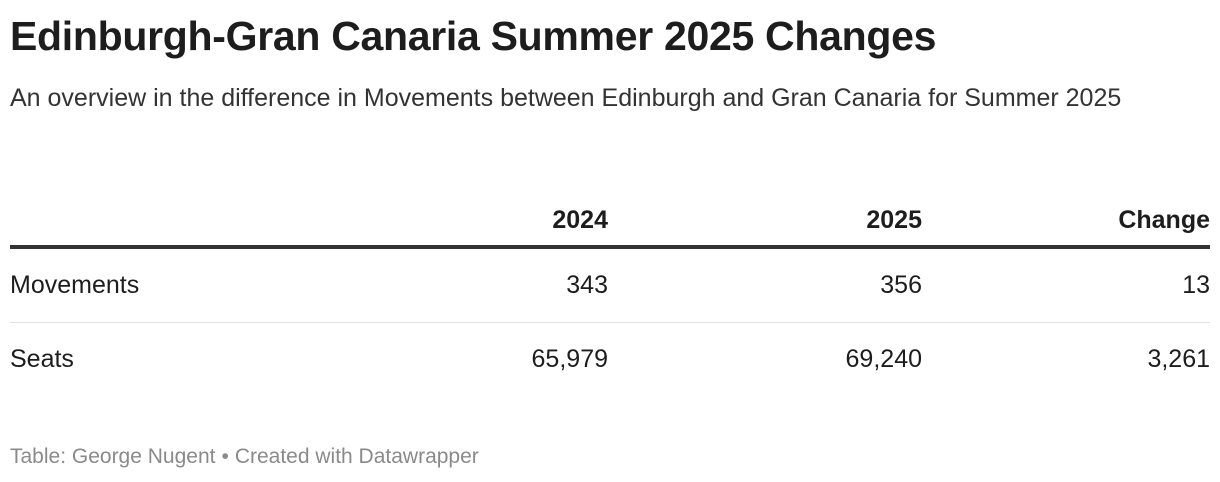 The width and height of the screenshot is (1220, 482). Describe the element at coordinates (1066, 222) in the screenshot. I see `column-header-change: Change` at that location.